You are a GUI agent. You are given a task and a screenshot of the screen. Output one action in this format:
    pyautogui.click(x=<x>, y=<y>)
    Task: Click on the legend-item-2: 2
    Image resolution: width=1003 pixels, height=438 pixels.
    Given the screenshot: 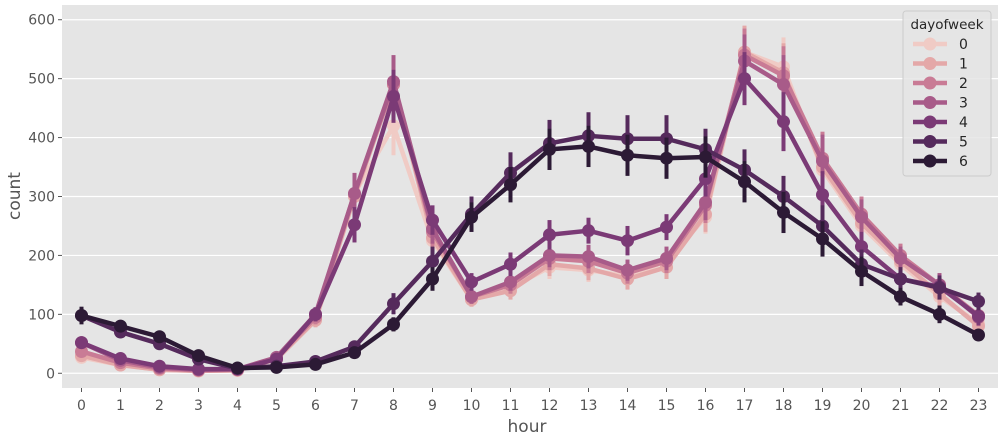 What is the action you would take?
    pyautogui.click(x=940, y=84)
    